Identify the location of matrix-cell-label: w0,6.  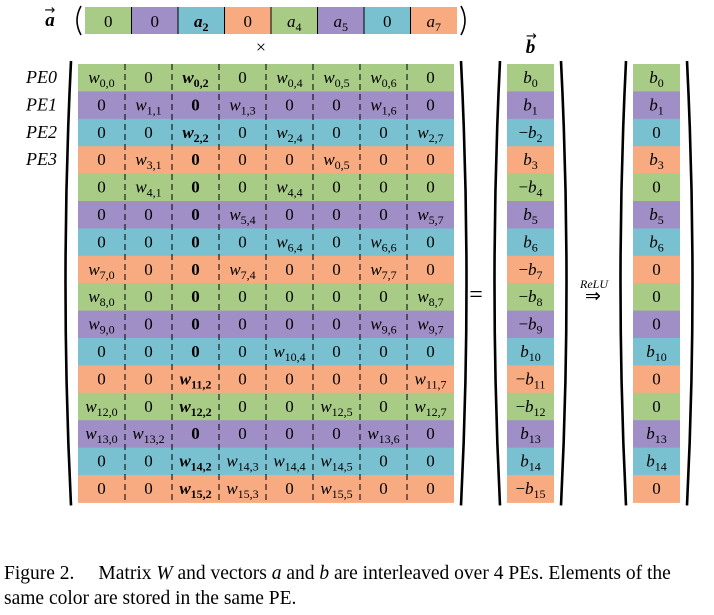
(383, 79).